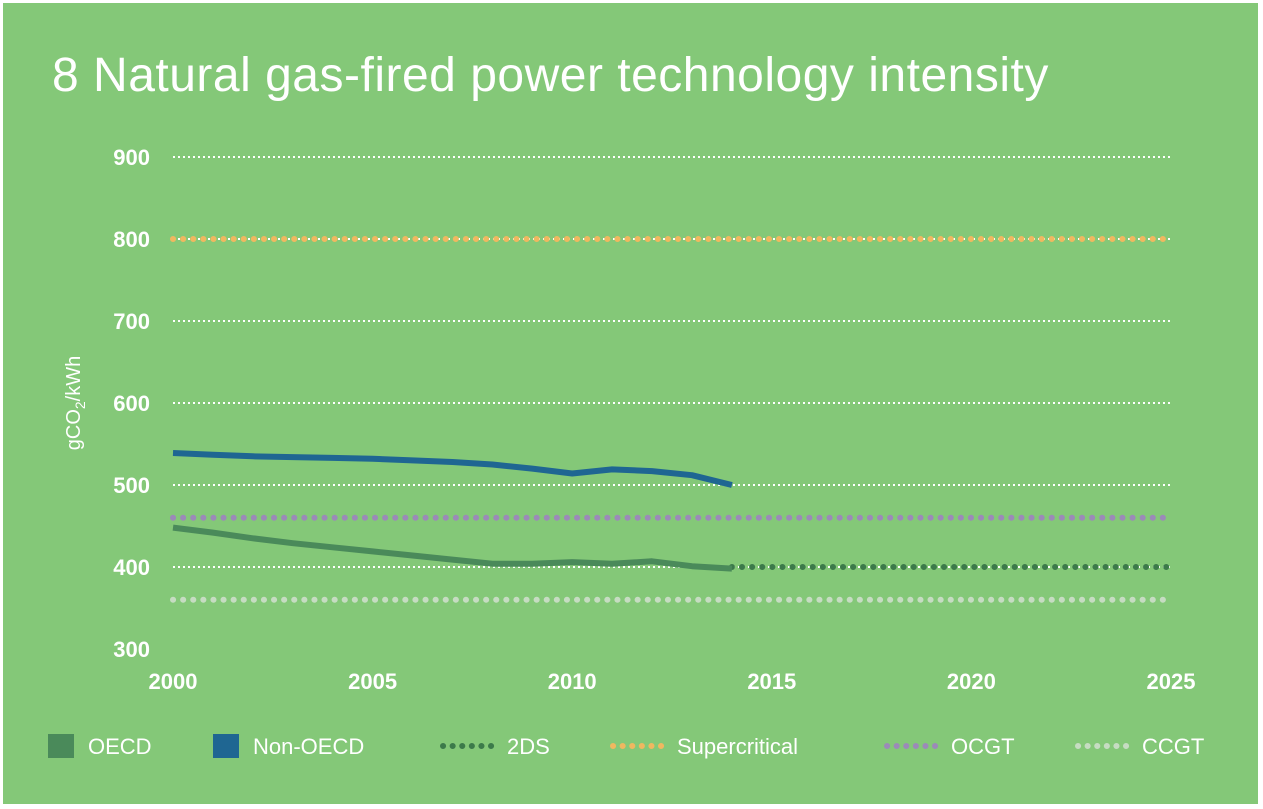 The height and width of the screenshot is (809, 1263). Describe the element at coordinates (74, 379) in the screenshot. I see `y-axis-label-part2: /kWh` at that location.